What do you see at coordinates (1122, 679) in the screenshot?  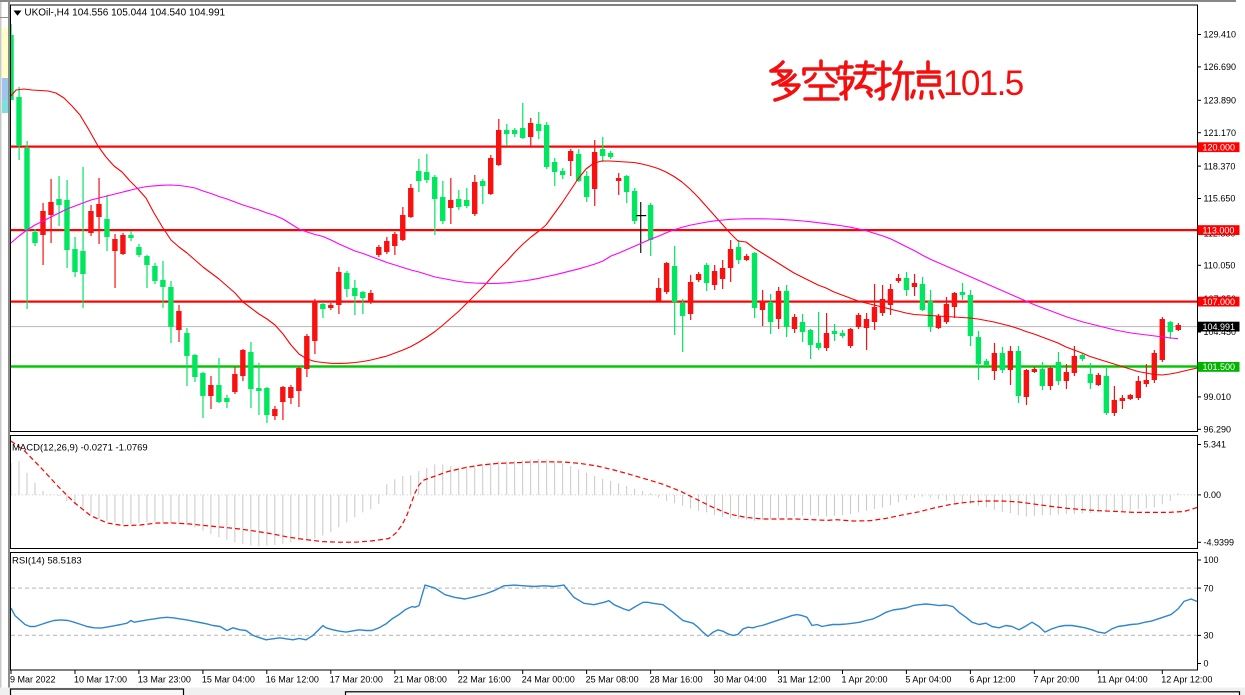 I see `svg-text: 11 Apr 04:00` at bounding box center [1122, 679].